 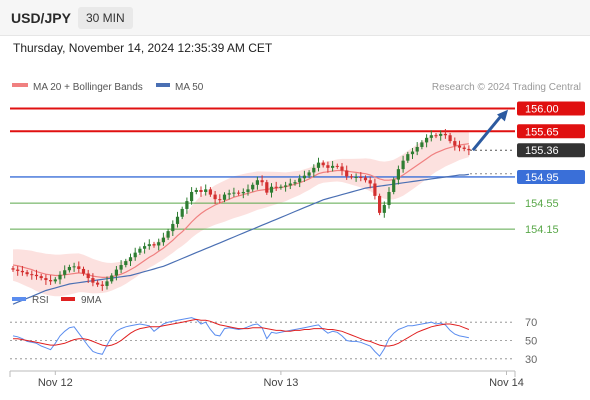 What do you see at coordinates (88, 87) in the screenshot?
I see `legend-ma20-label: MA 20 + Bollinger Bands` at bounding box center [88, 87].